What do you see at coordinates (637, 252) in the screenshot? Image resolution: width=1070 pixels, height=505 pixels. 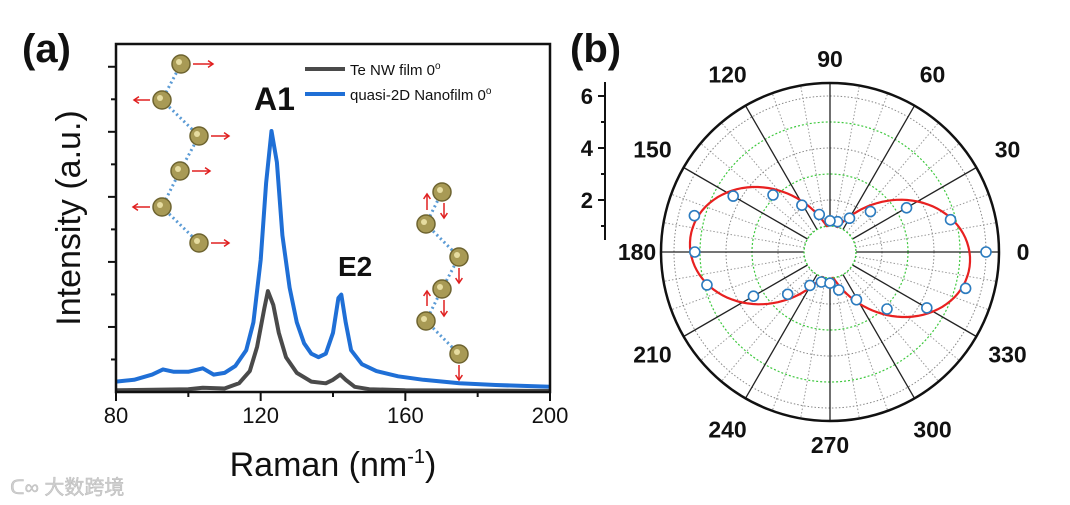 I see `angle-tick-label: 180` at bounding box center [637, 252].